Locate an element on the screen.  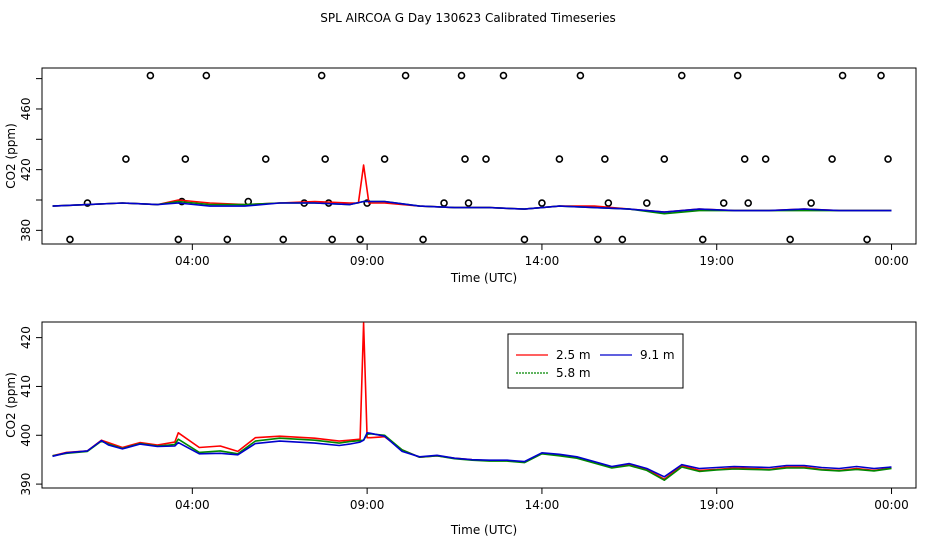
bottom-series-9-1-m is located at coordinates (472, 455).